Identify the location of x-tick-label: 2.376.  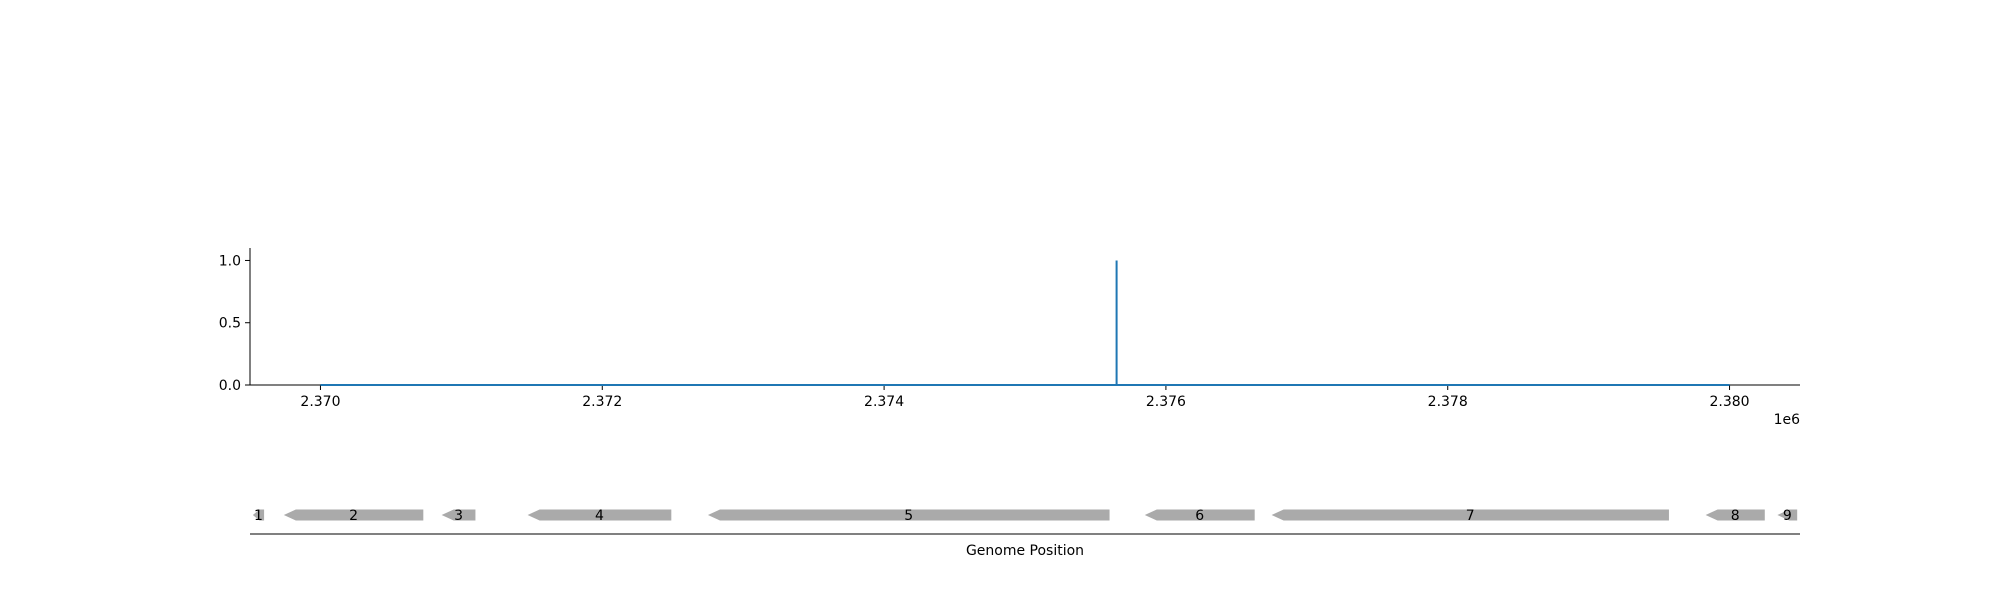
(1166, 402).